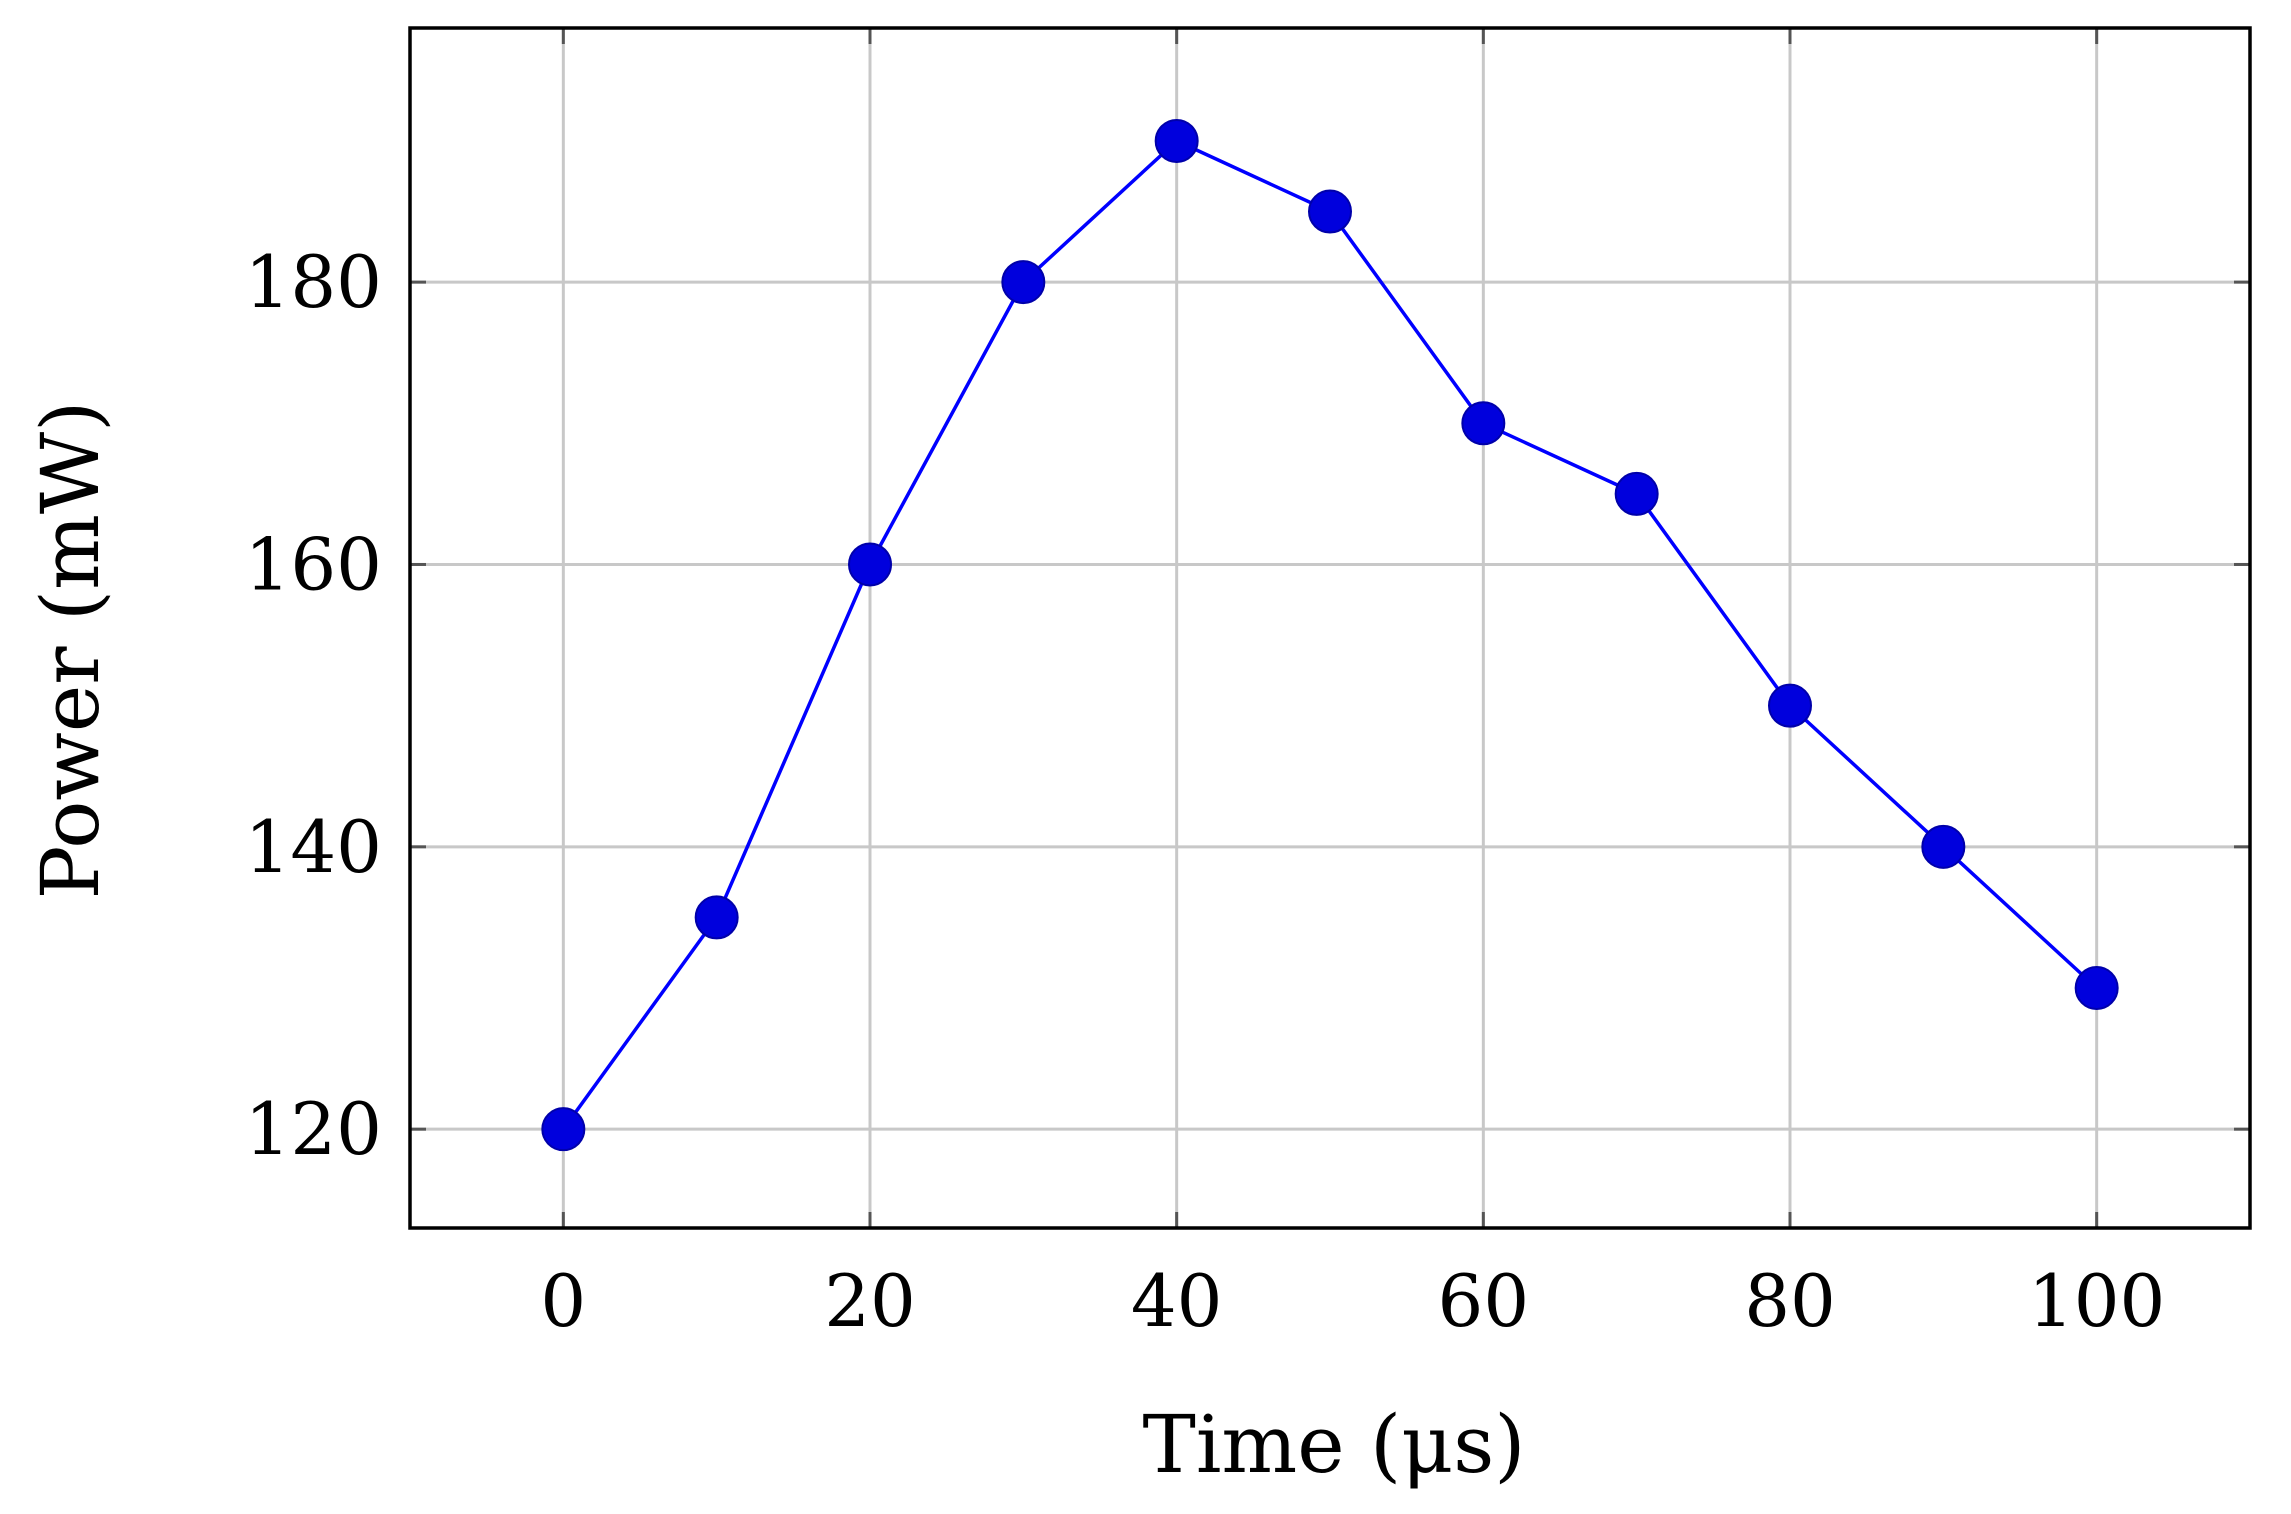 This screenshot has height=1514, width=2291. Describe the element at coordinates (1333, 1444) in the screenshot. I see `x-axis-title: Time (μs)` at that location.